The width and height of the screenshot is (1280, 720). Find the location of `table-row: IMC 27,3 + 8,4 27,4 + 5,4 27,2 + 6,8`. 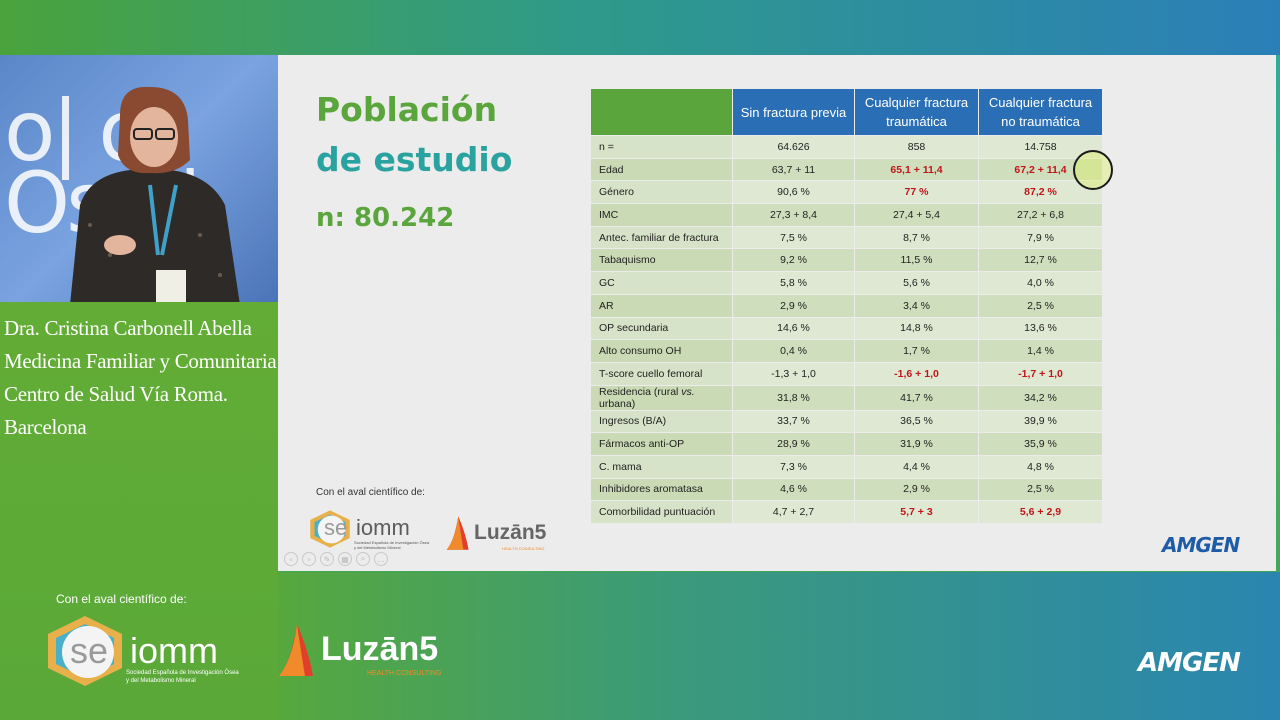

table-row: IMC 27,3 + 8,4 27,4 + 5,4 27,2 + 6,8 is located at coordinates (846, 215).